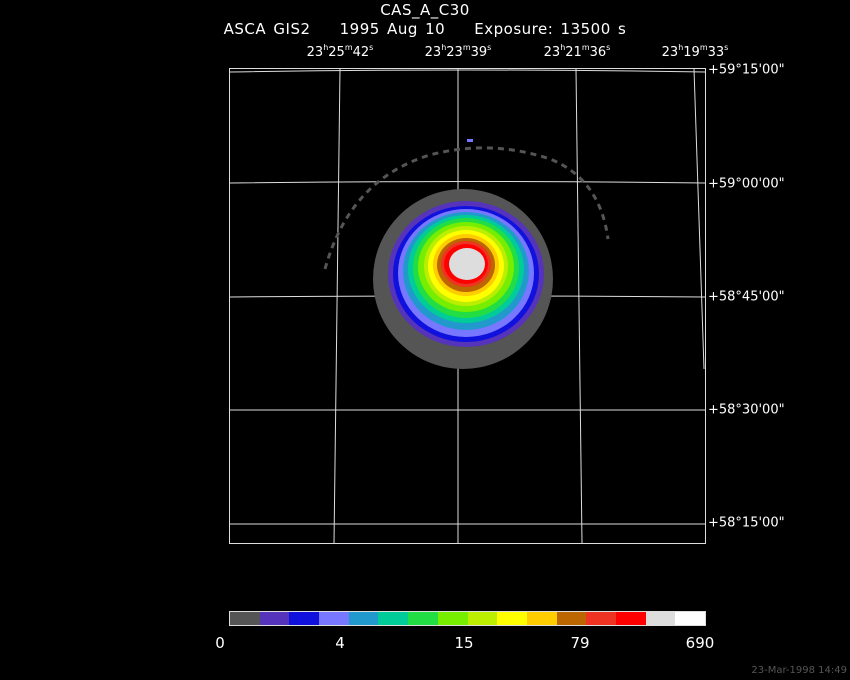 The height and width of the screenshot is (680, 850). I want to click on ra-tick-label: 23h23m39s, so click(458, 52).